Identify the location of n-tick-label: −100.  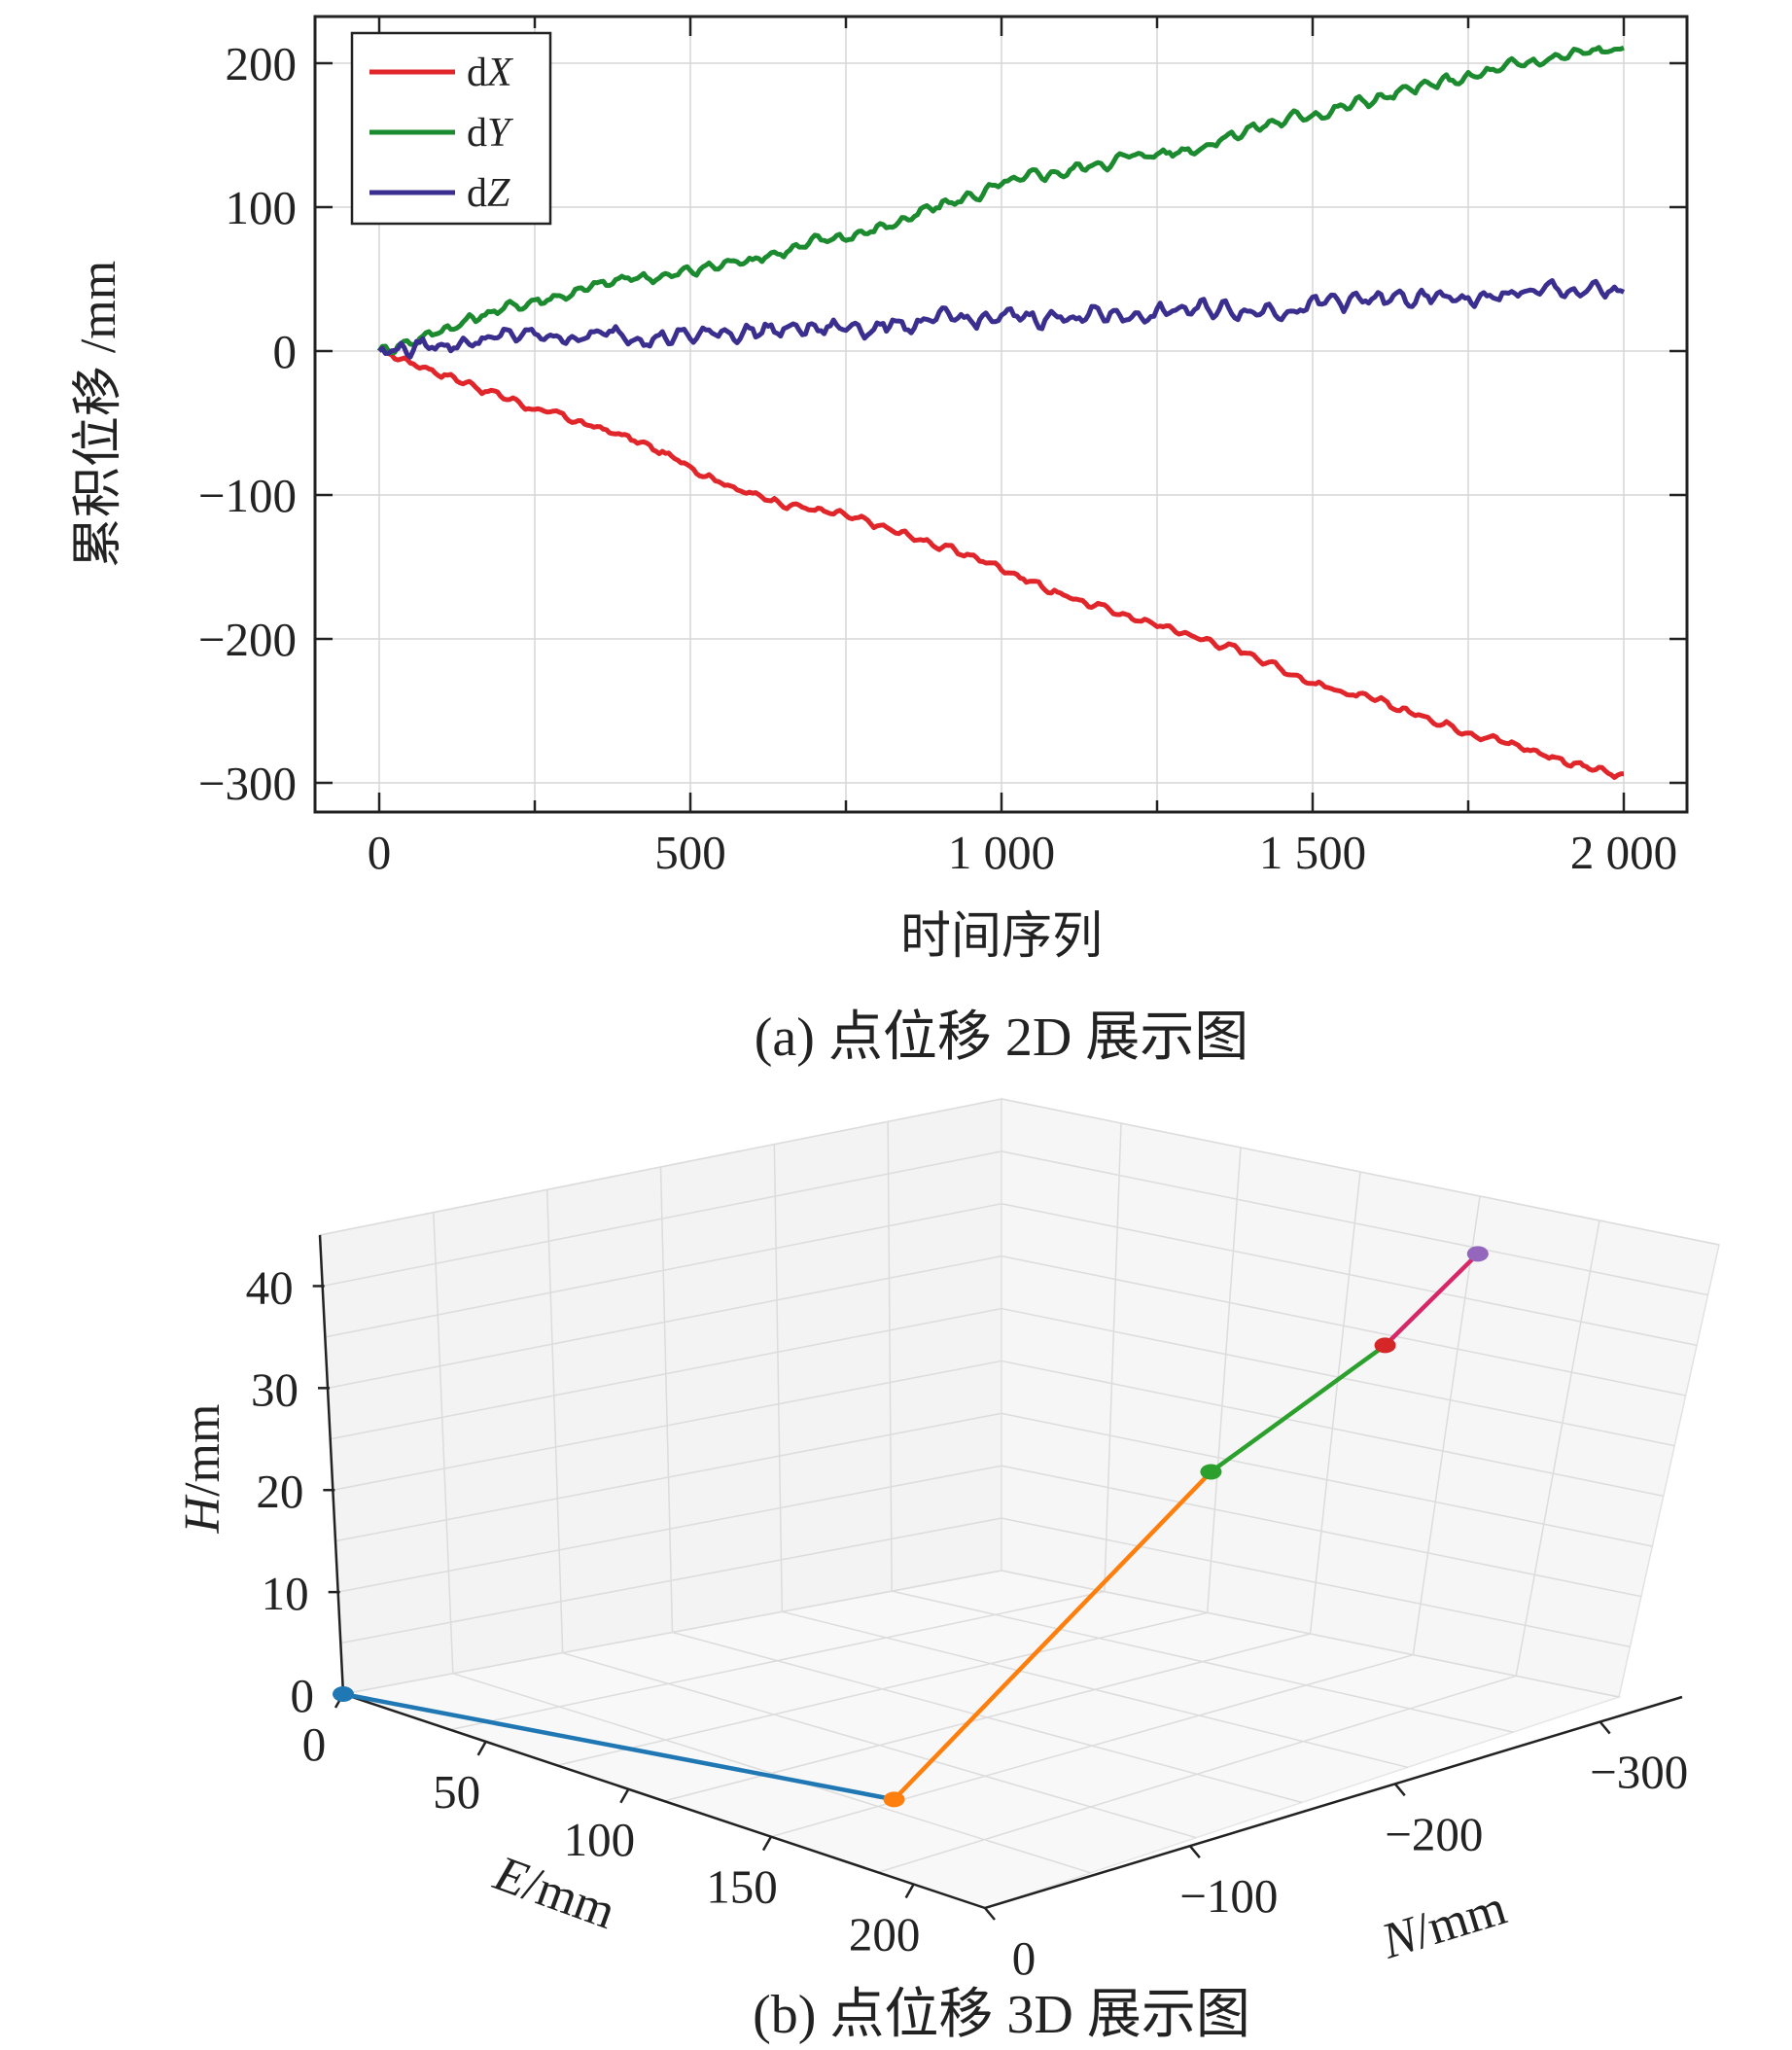
(1228, 1896).